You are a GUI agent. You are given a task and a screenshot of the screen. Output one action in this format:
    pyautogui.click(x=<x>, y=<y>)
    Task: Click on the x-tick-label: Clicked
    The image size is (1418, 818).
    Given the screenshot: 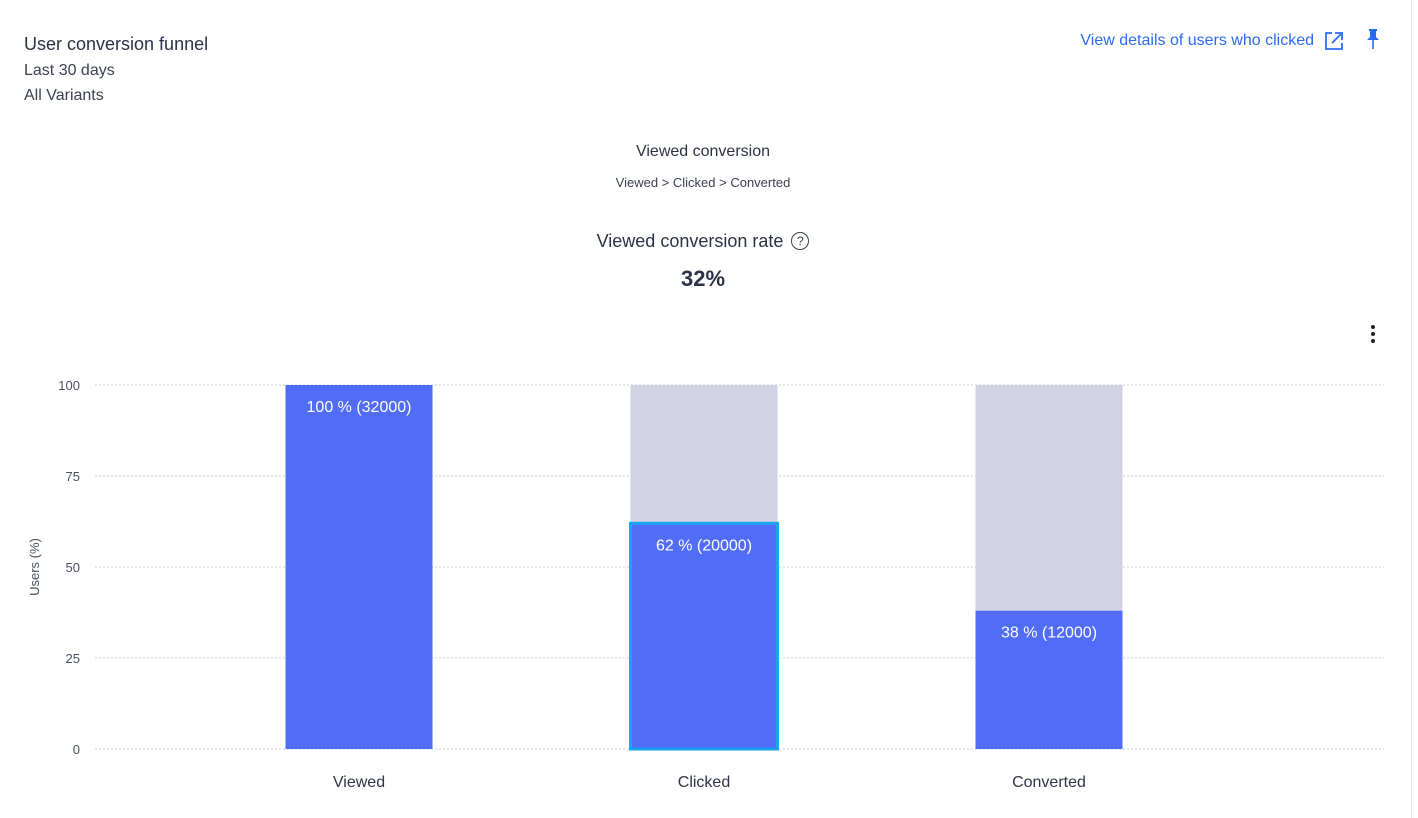 What is the action you would take?
    pyautogui.click(x=704, y=782)
    